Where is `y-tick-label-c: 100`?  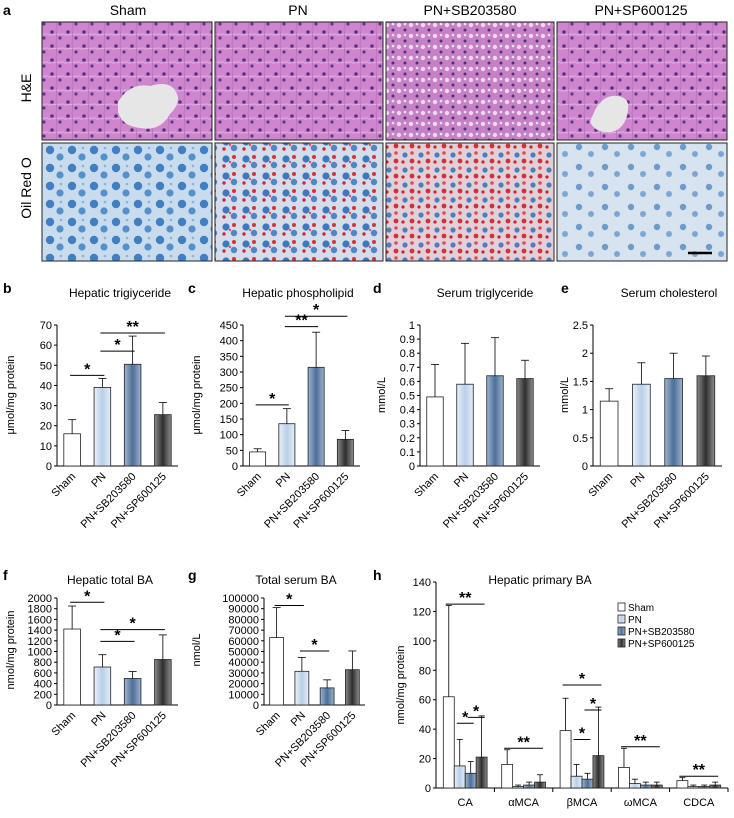 y-tick-label-c: 100 is located at coordinates (229, 436).